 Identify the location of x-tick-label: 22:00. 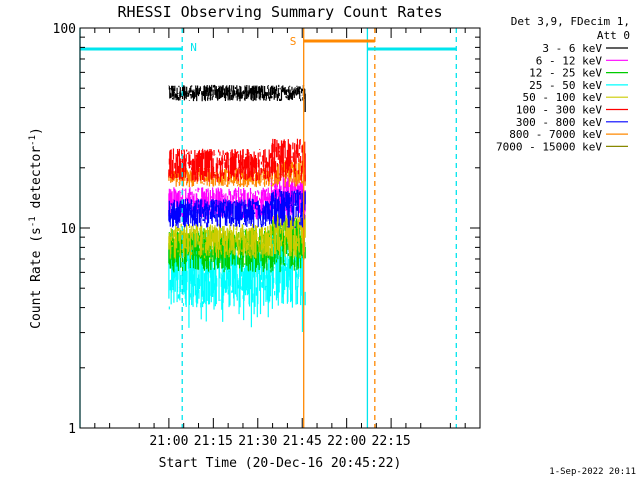
(346, 441).